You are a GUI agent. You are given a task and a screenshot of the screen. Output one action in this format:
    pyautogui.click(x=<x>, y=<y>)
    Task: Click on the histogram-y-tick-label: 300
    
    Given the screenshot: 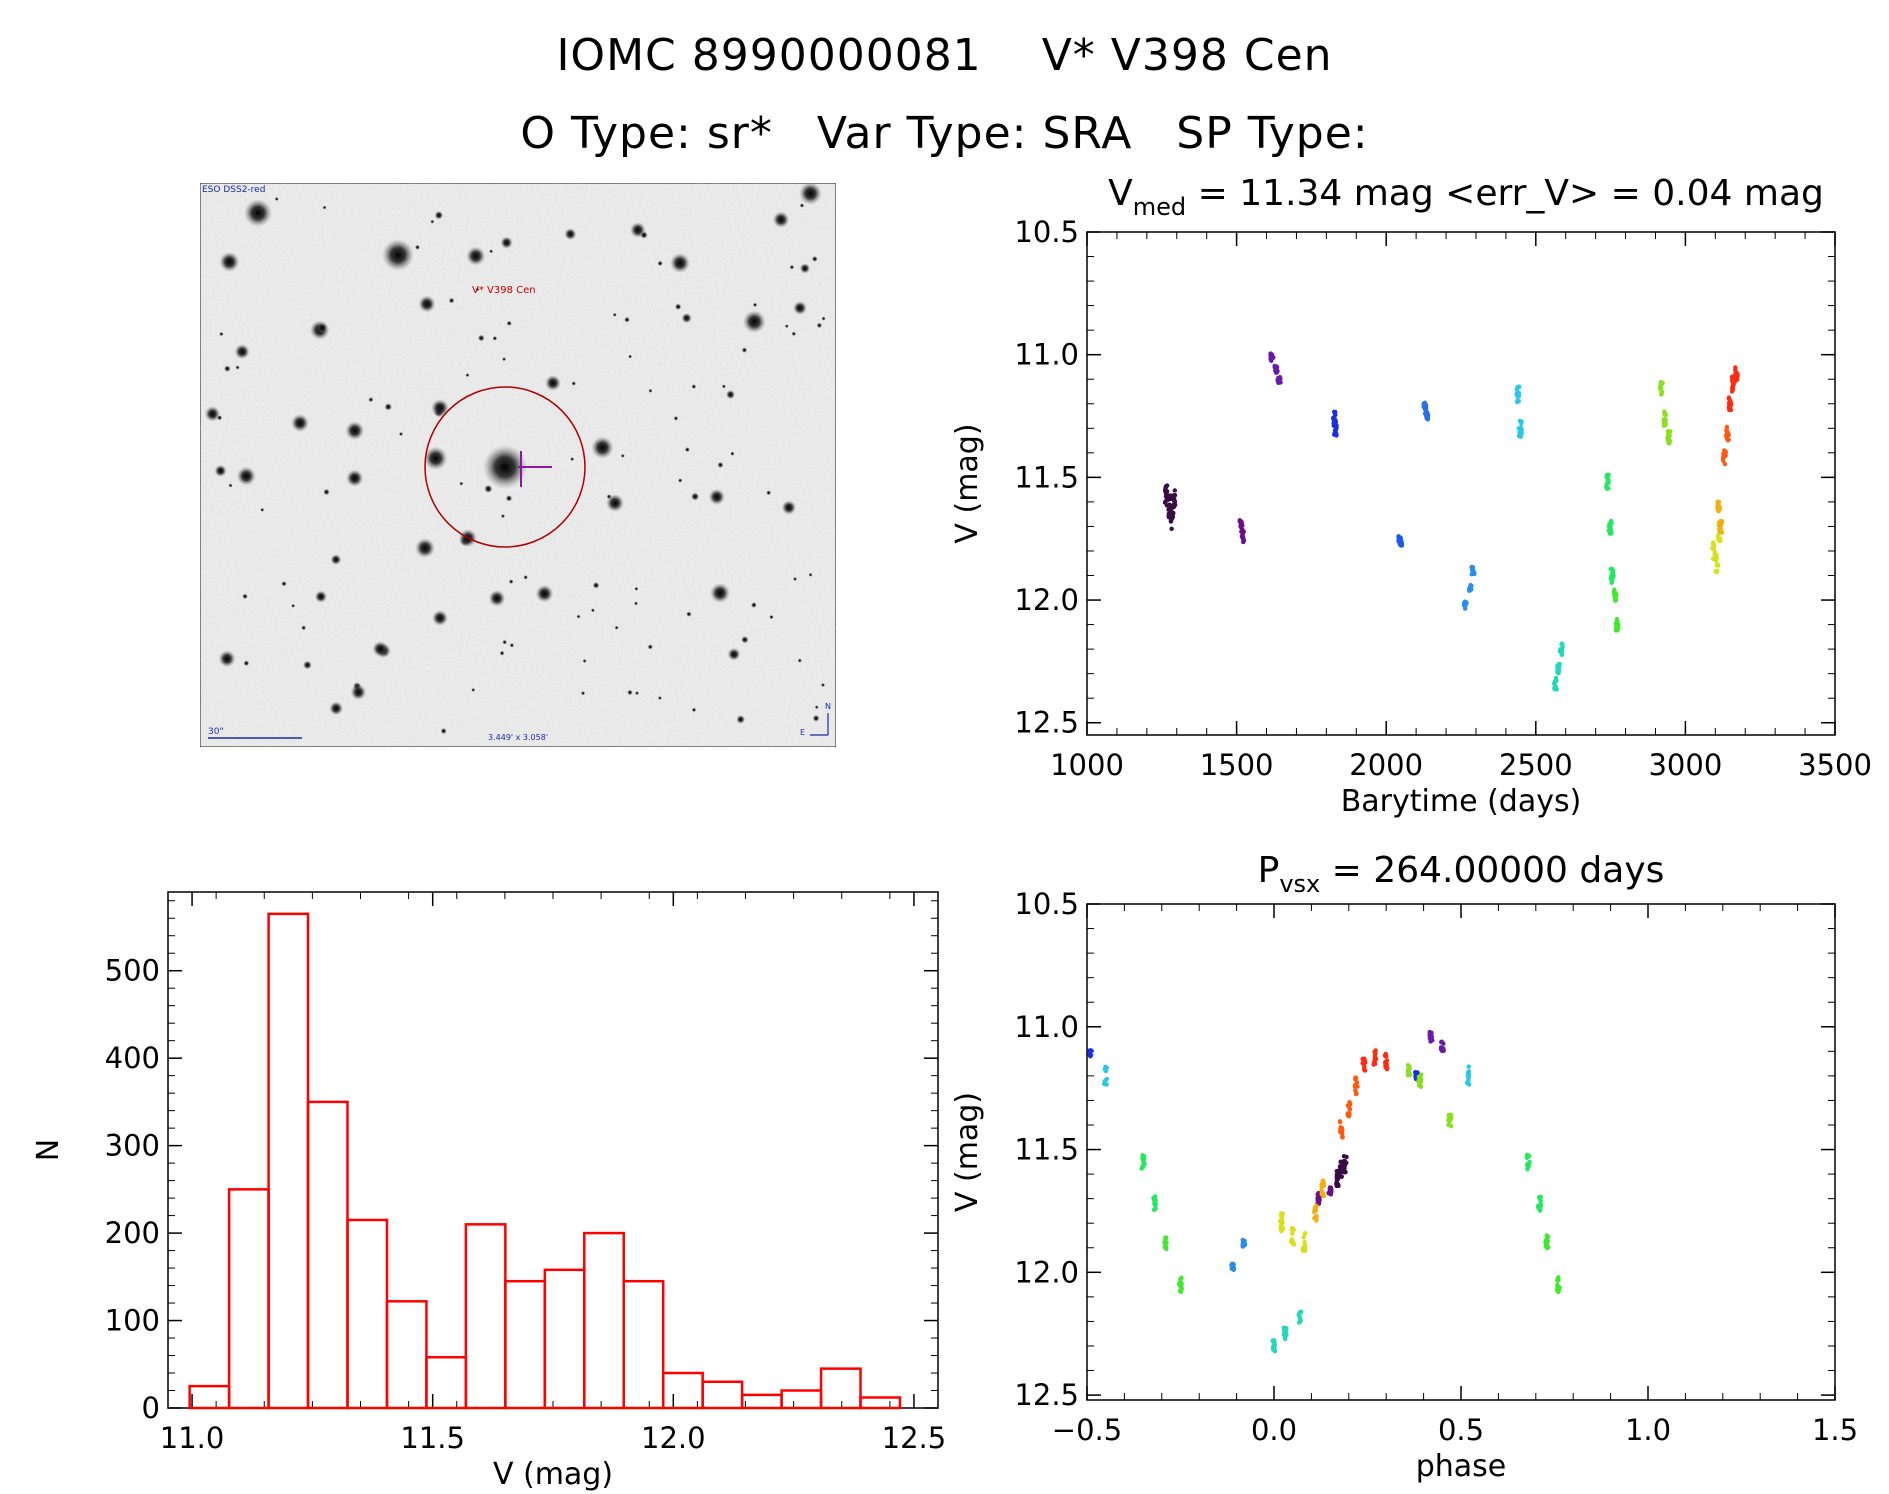 What is the action you would take?
    pyautogui.click(x=132, y=1146)
    